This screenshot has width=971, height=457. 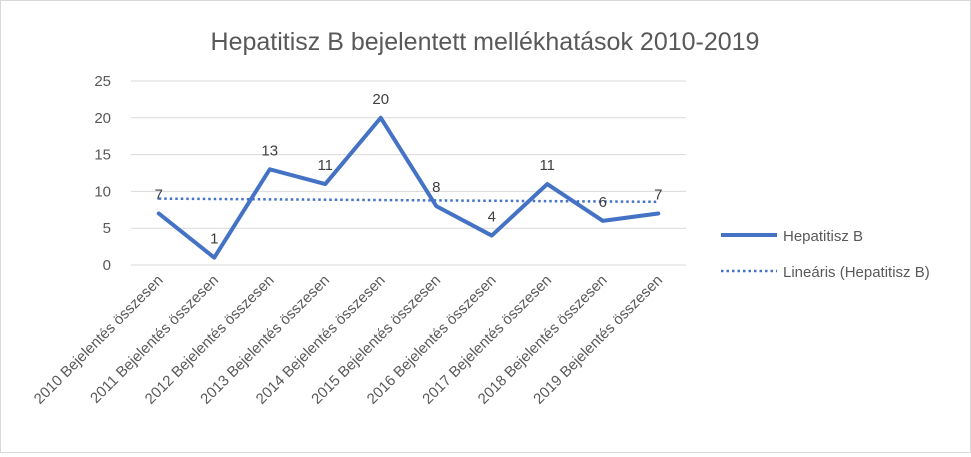 I want to click on data-label: 4, so click(x=492, y=217).